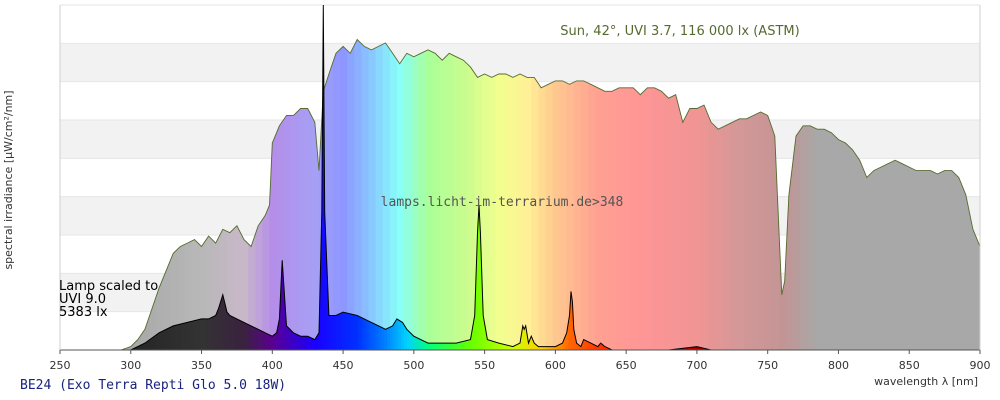  What do you see at coordinates (130, 365) in the screenshot?
I see `x-tick-label: 300` at bounding box center [130, 365].